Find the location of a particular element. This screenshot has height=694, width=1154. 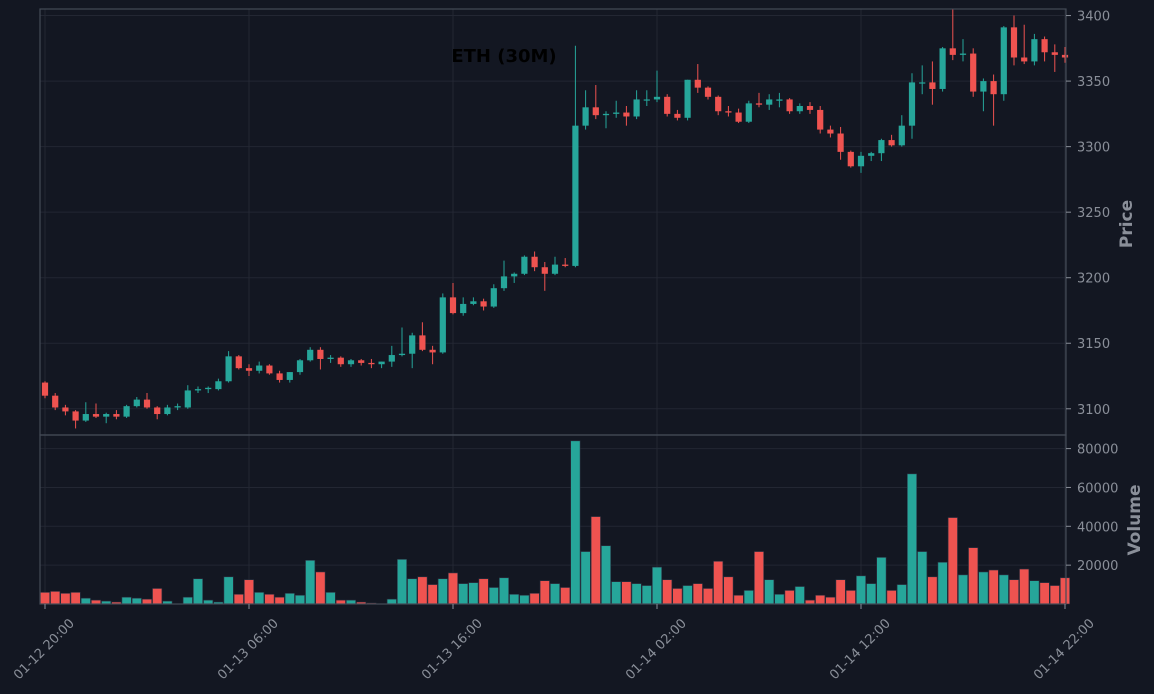

price-tick-label: 3200 is located at coordinates (1093, 279).